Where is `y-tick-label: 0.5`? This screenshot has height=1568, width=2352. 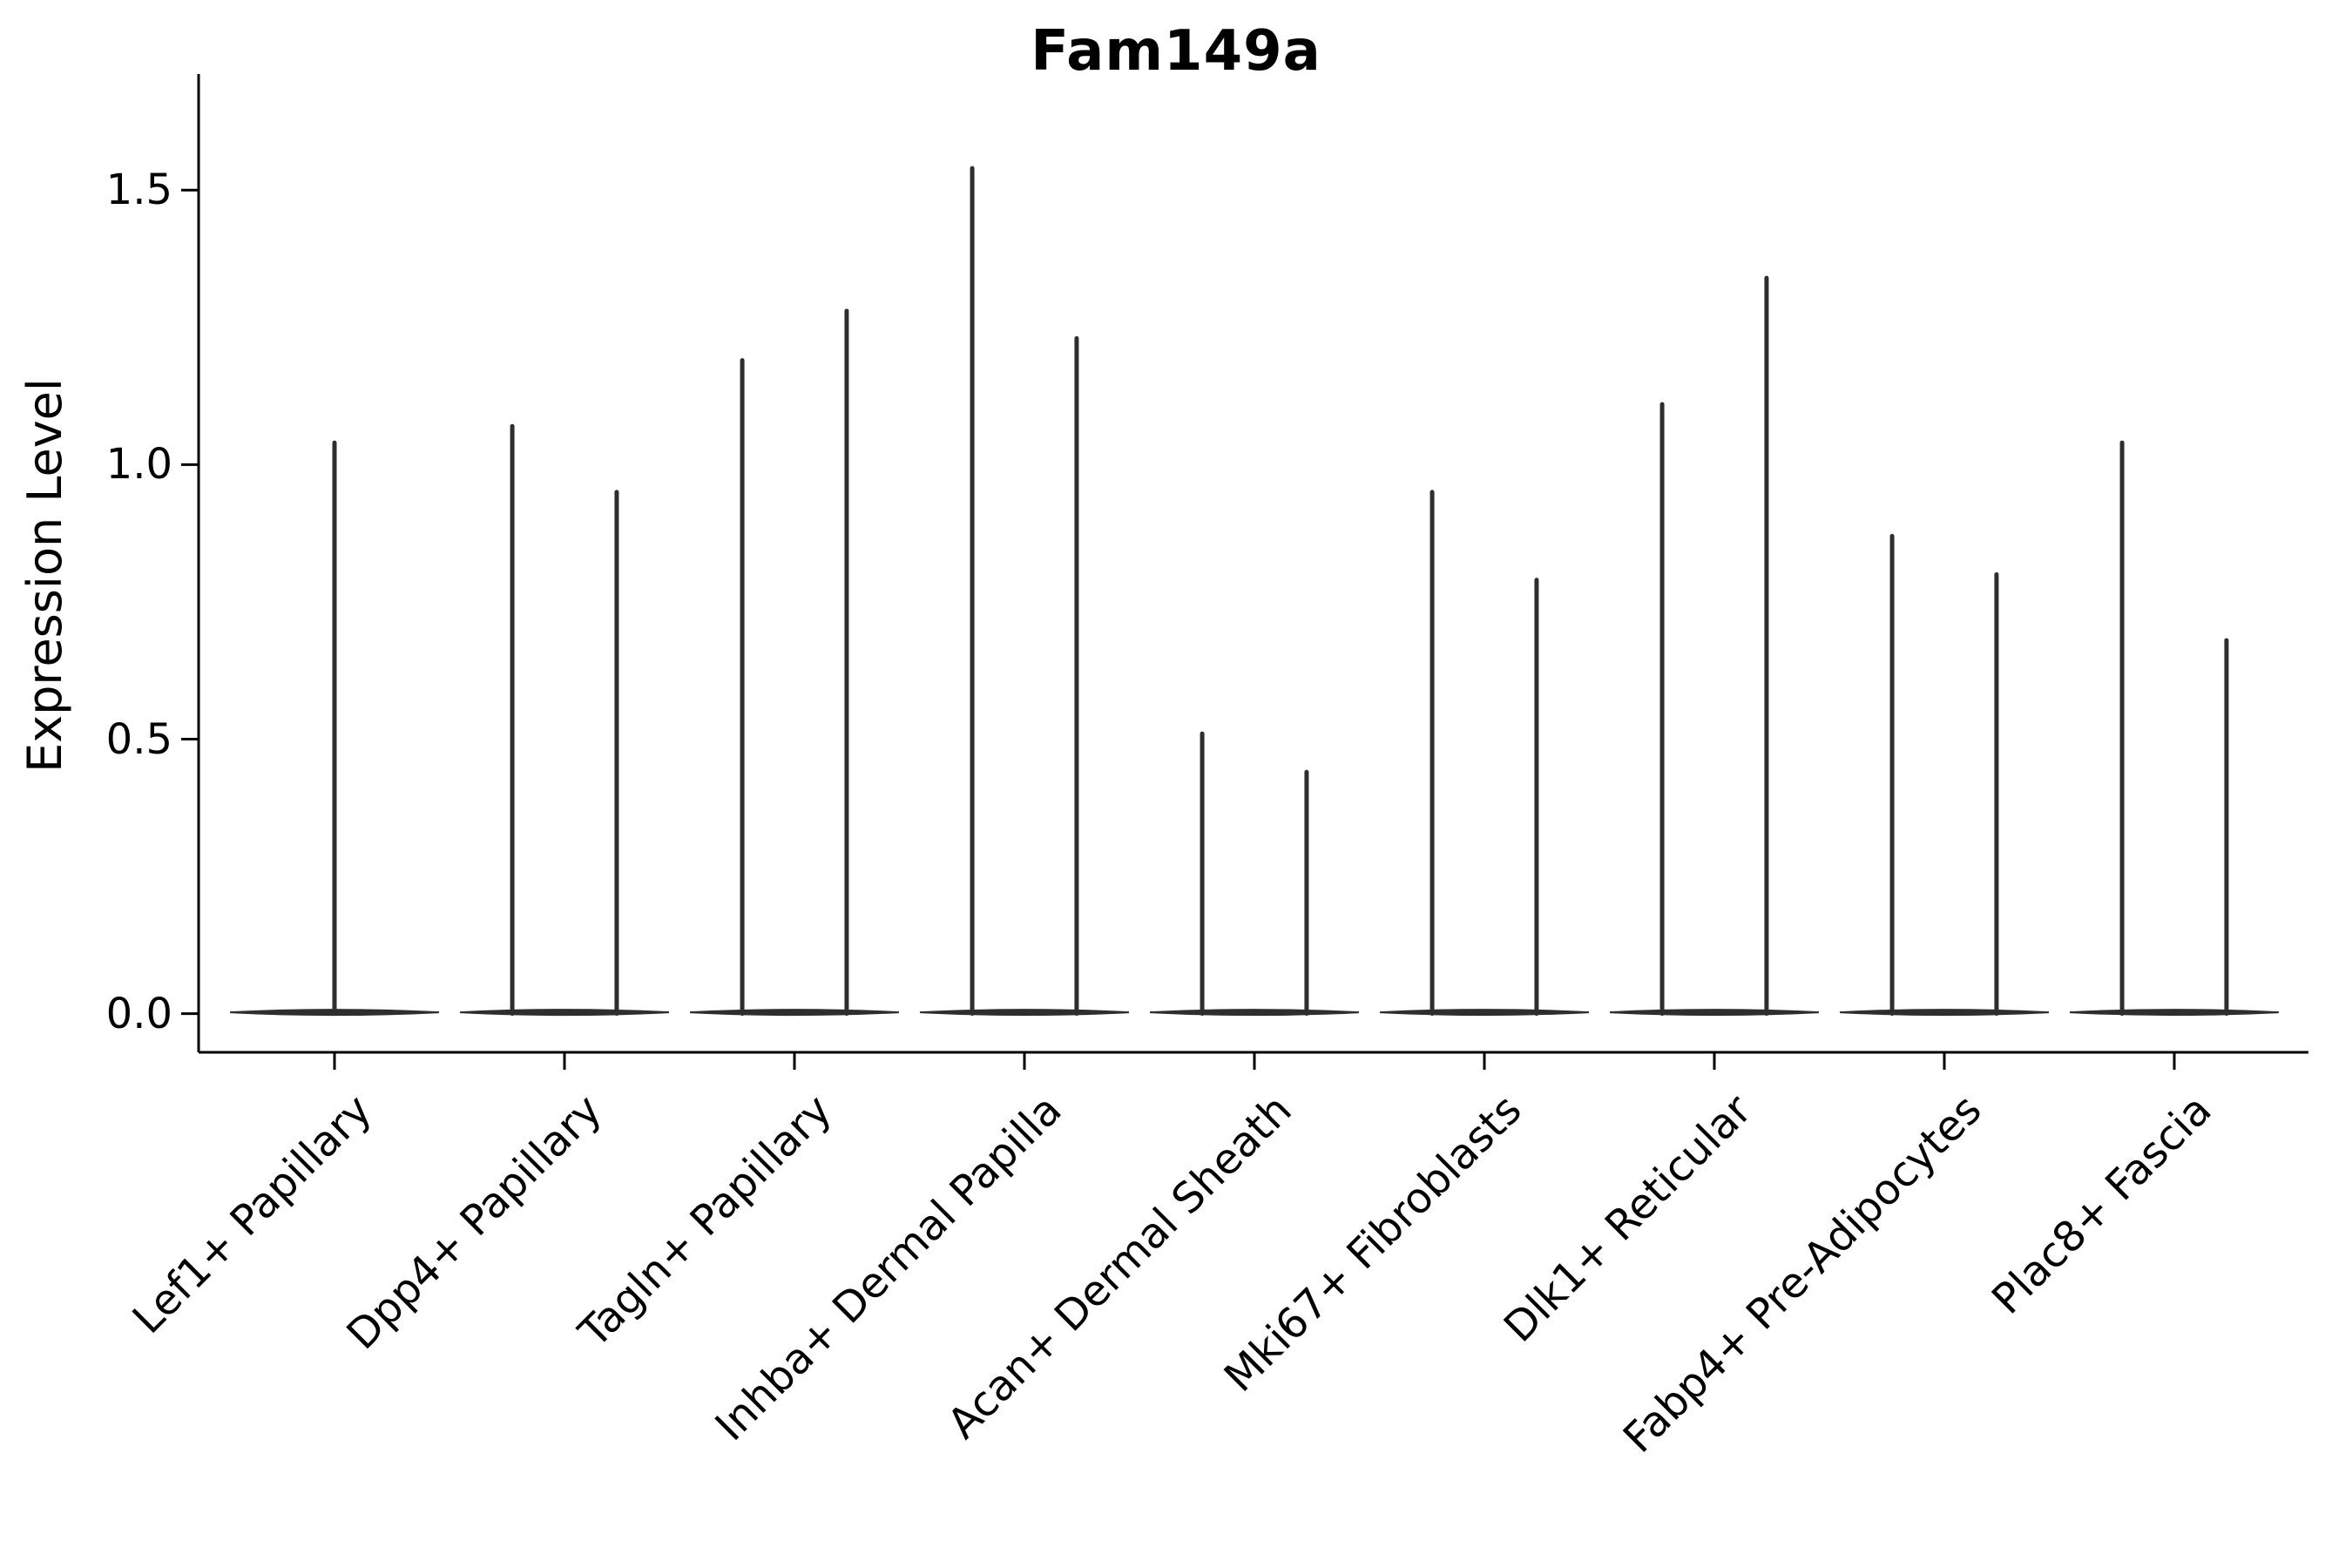
y-tick-label: 0.5 is located at coordinates (138, 739).